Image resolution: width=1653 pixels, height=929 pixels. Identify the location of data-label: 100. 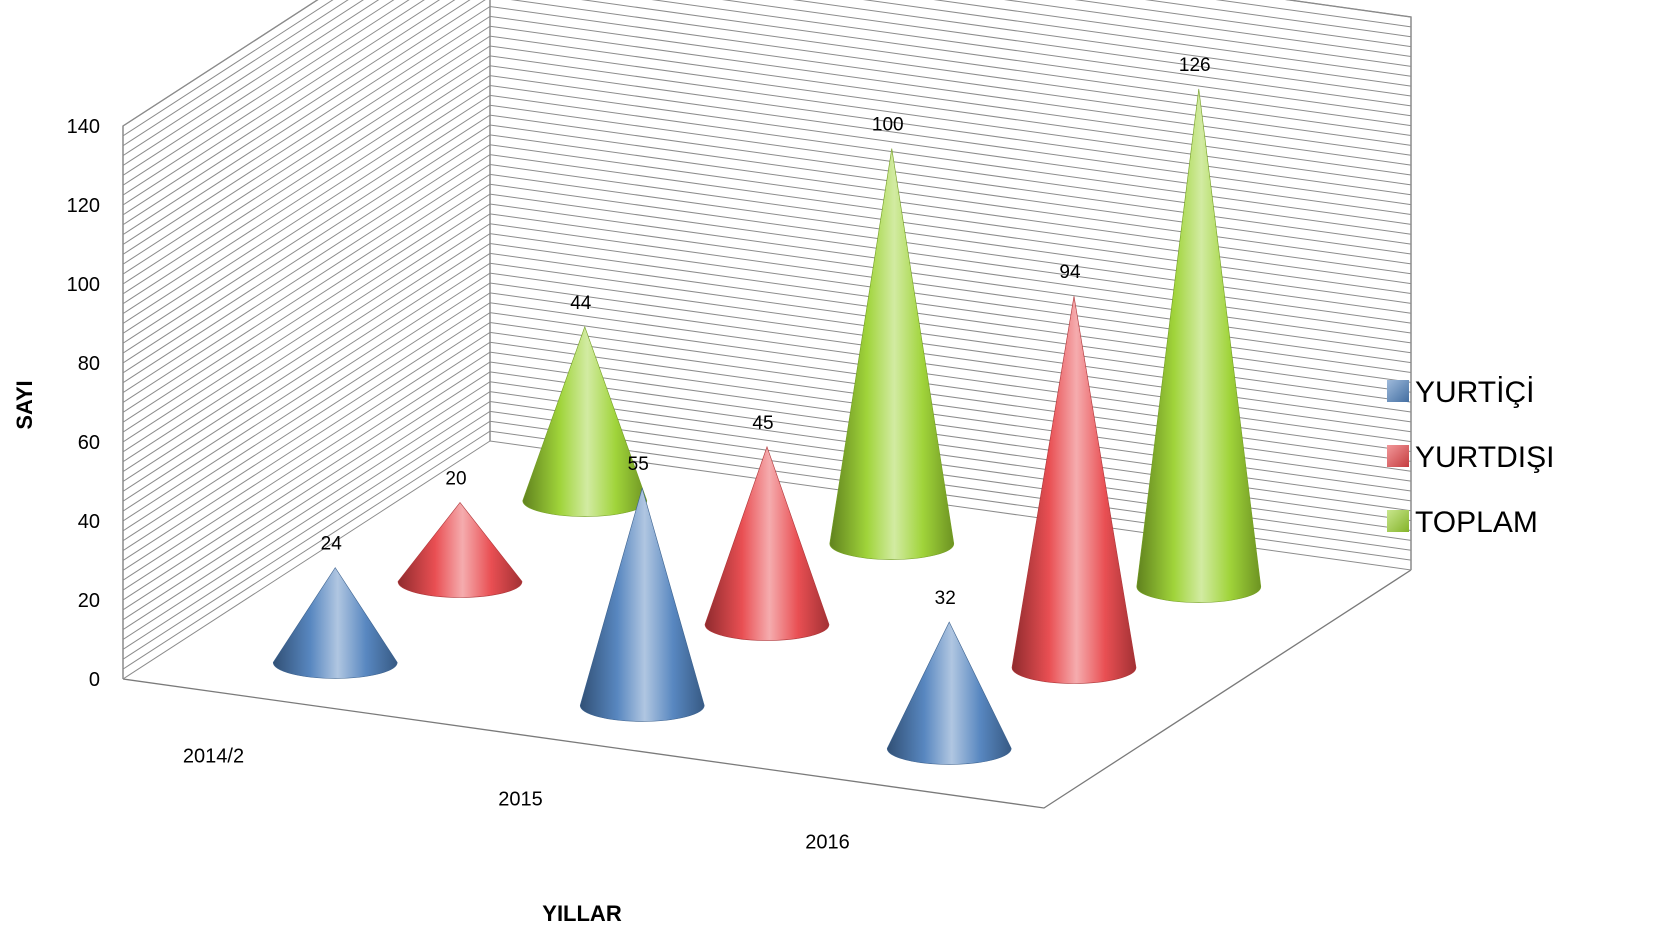
(888, 125).